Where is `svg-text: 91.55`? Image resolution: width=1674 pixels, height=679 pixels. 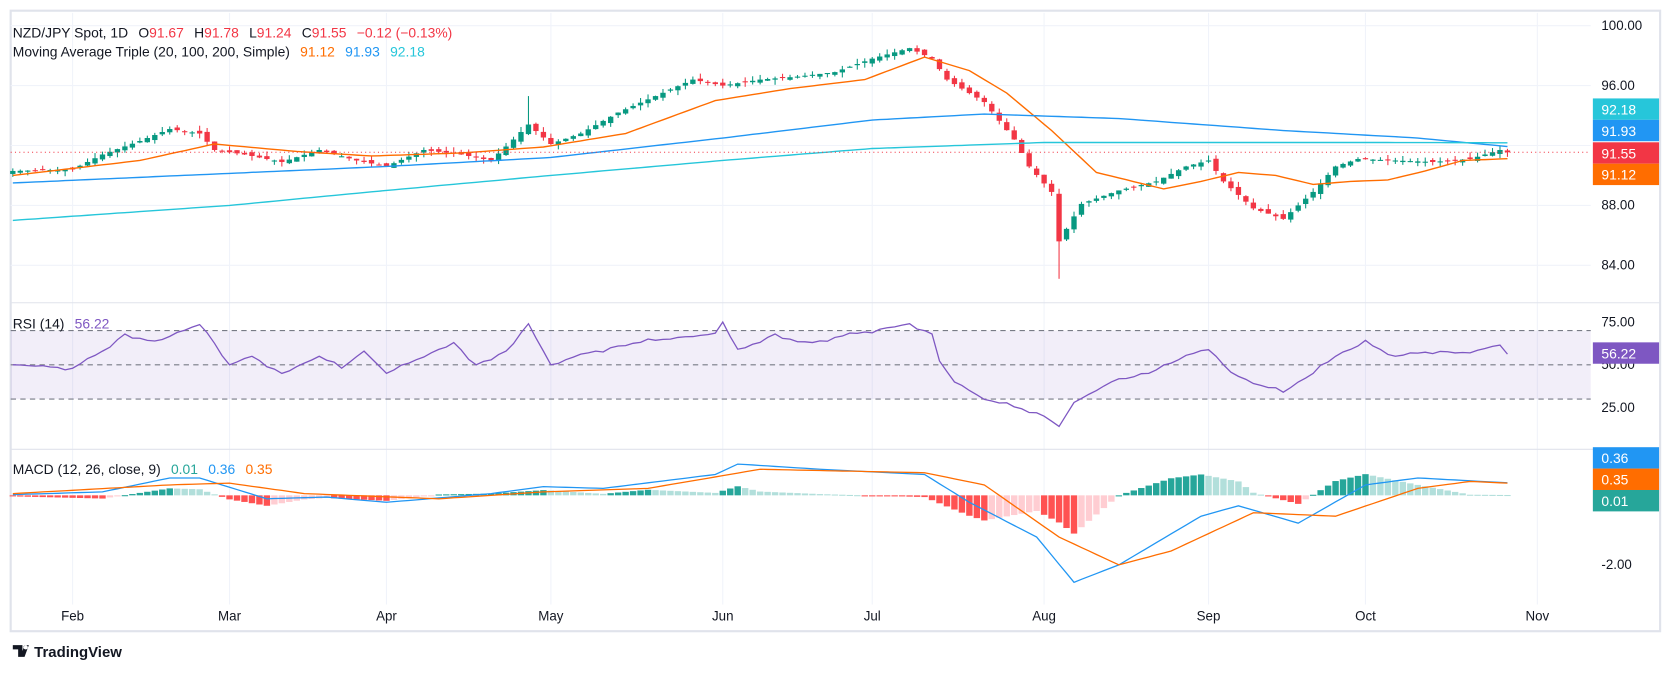 svg-text: 91.55 is located at coordinates (1618, 153).